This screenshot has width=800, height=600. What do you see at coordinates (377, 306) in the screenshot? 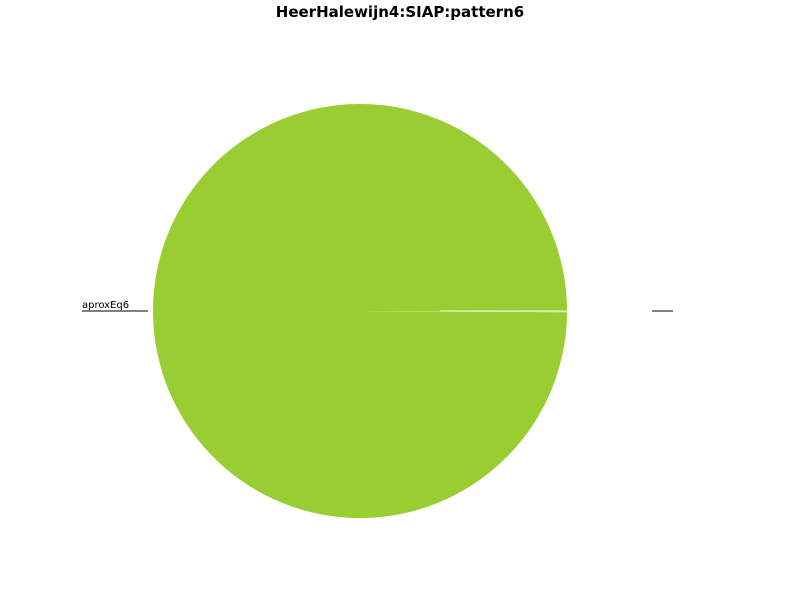
I see `pie-labels: aproxEq6` at bounding box center [377, 306].